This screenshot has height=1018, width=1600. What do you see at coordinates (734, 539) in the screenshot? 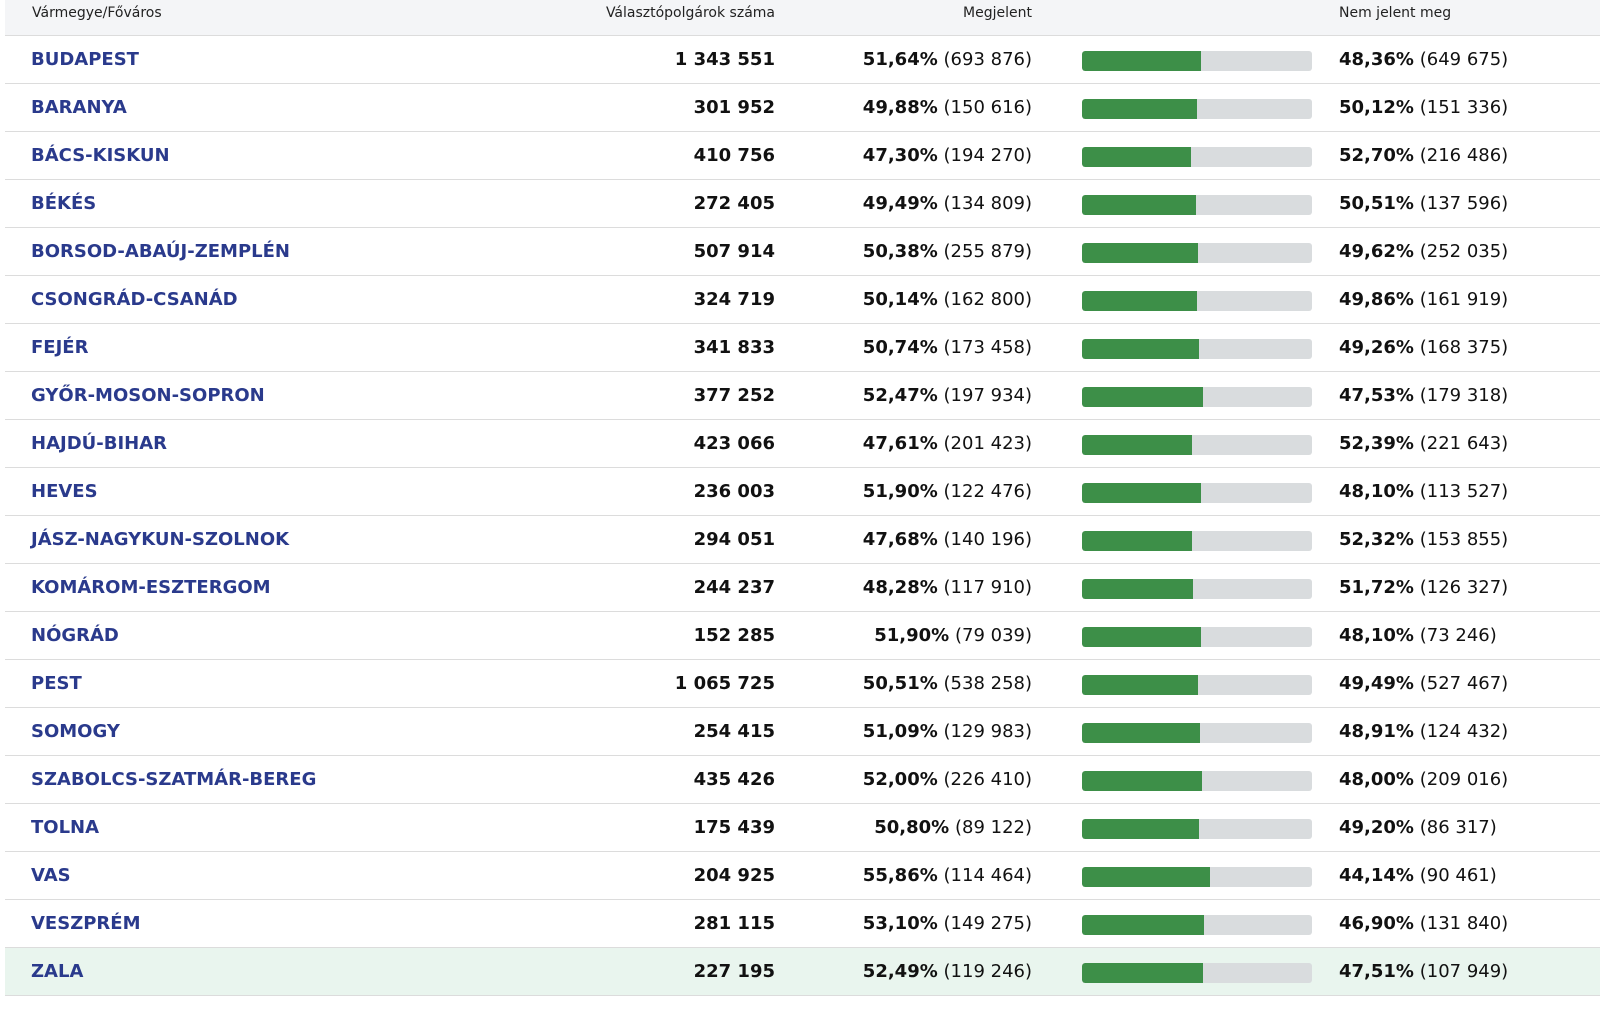
I see `voters-count: 294 051` at bounding box center [734, 539].